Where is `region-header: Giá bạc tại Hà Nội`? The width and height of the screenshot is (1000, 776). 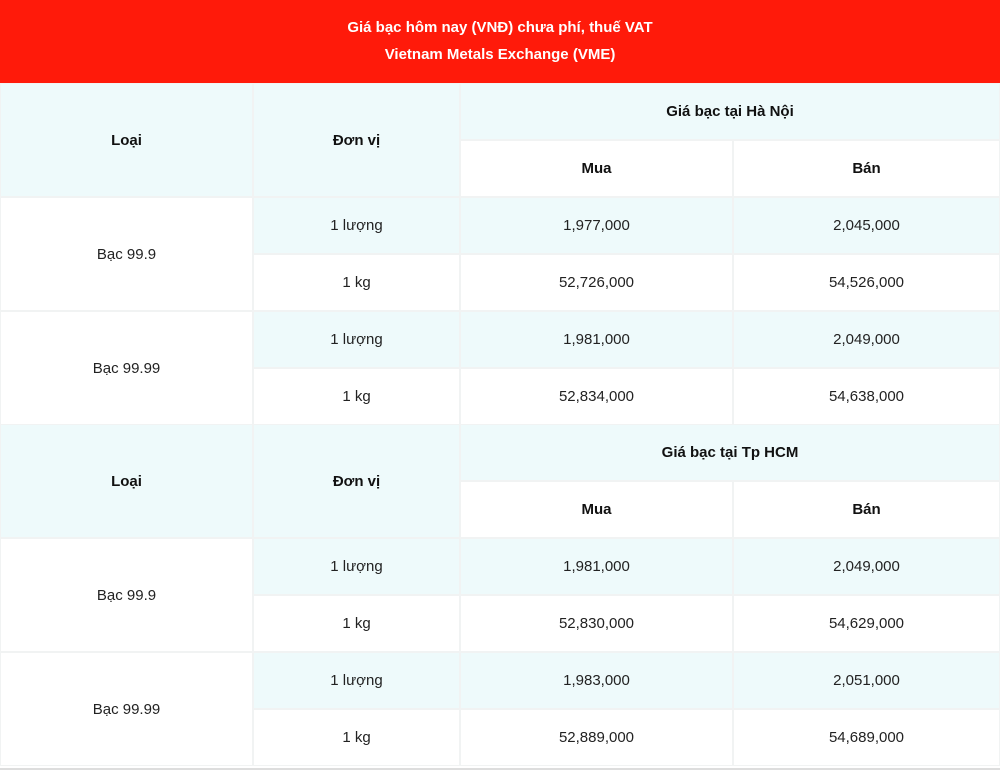 region-header: Giá bạc tại Hà Nội is located at coordinates (730, 111).